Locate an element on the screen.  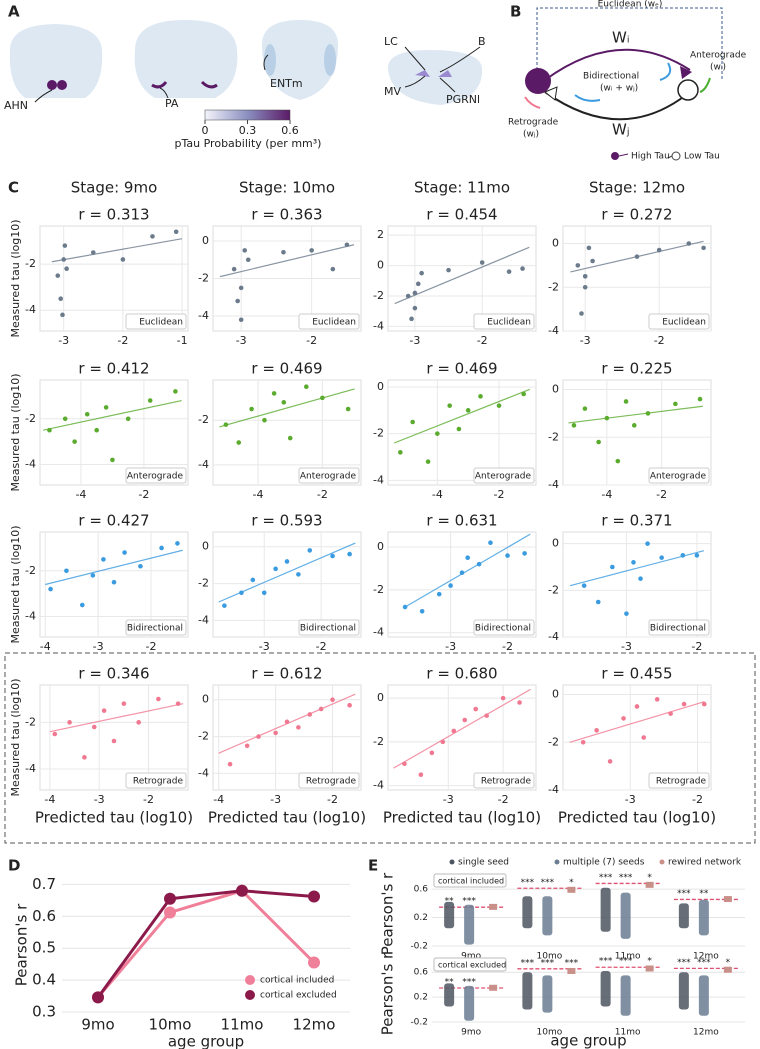
region-label: MV is located at coordinates (392, 91).